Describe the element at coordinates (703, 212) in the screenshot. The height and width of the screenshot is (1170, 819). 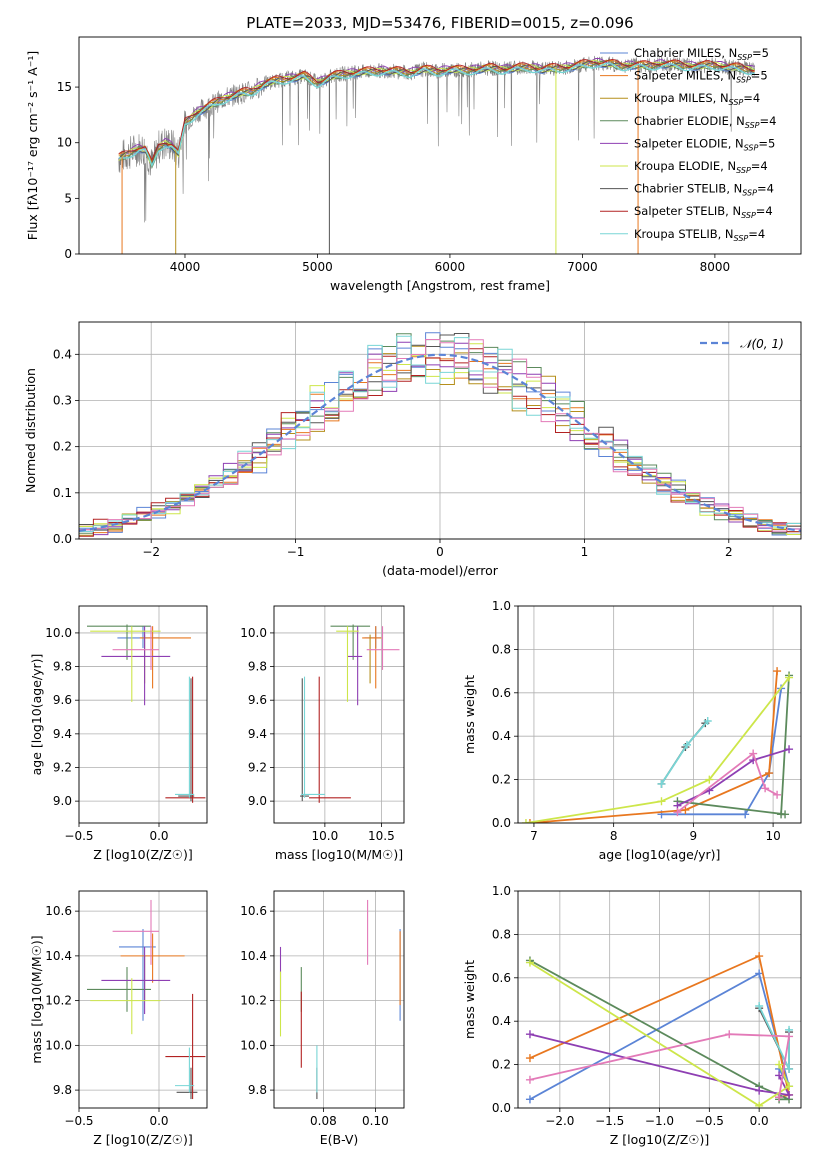
I see `legend-entry: Salpeter STELIB, NSSP=4` at that location.